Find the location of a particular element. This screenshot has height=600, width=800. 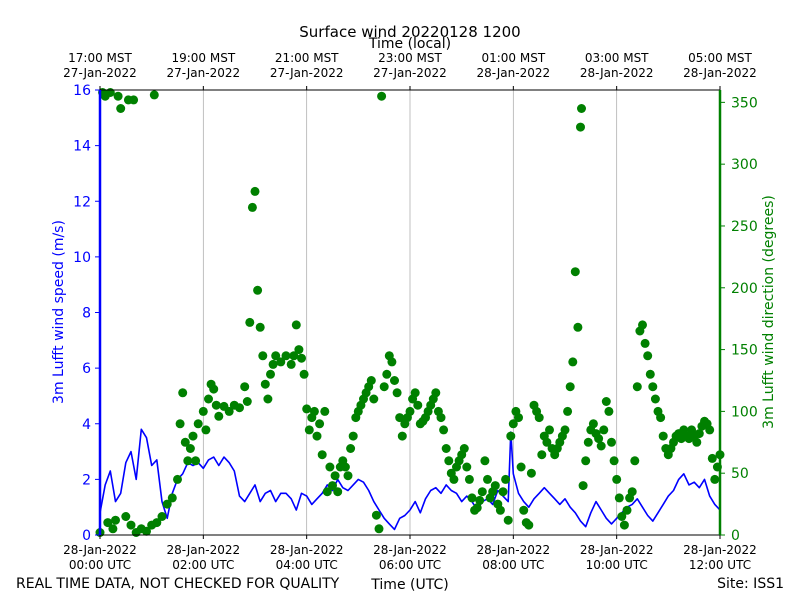

top-tick-time: 01:00 MST is located at coordinates (513, 58).